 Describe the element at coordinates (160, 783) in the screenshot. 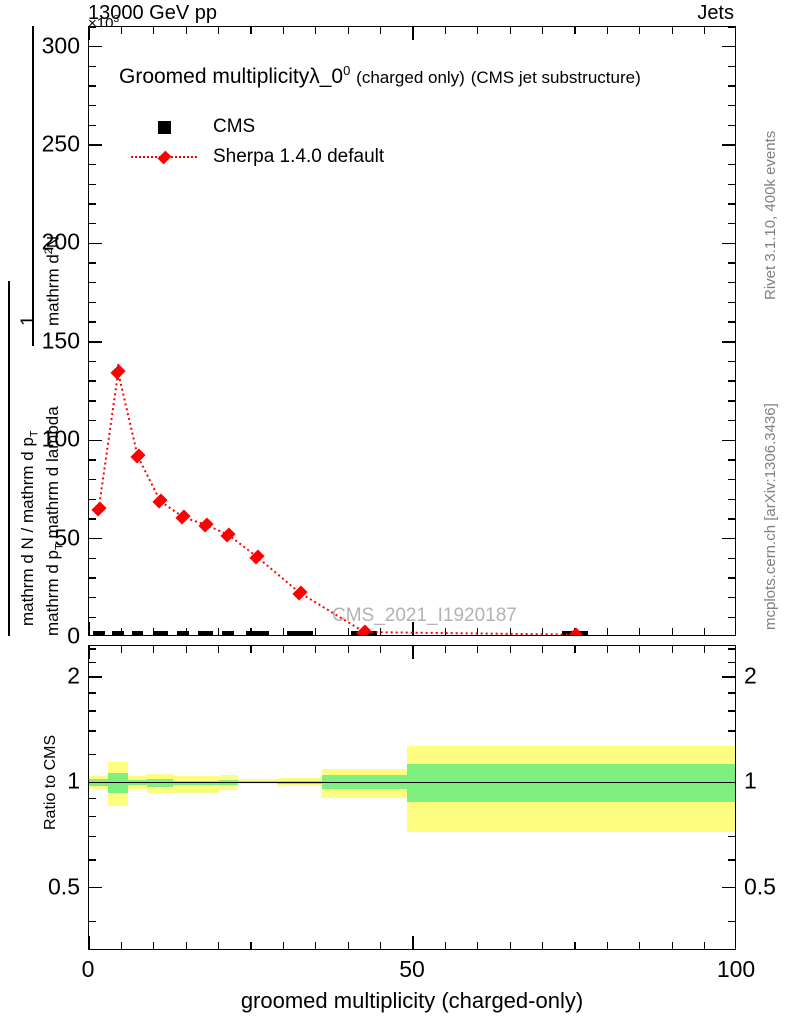

I see `ratio-uncertainty-band-inner` at that location.